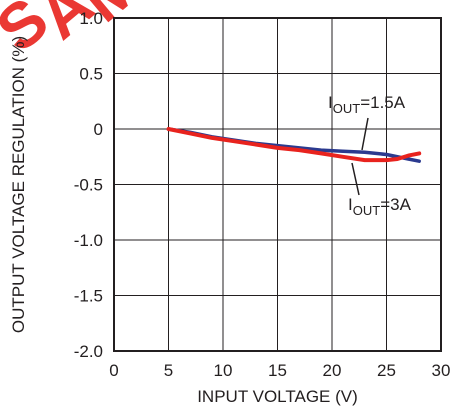 The image size is (469, 410). I want to click on x-tick-label: 20, so click(332, 370).